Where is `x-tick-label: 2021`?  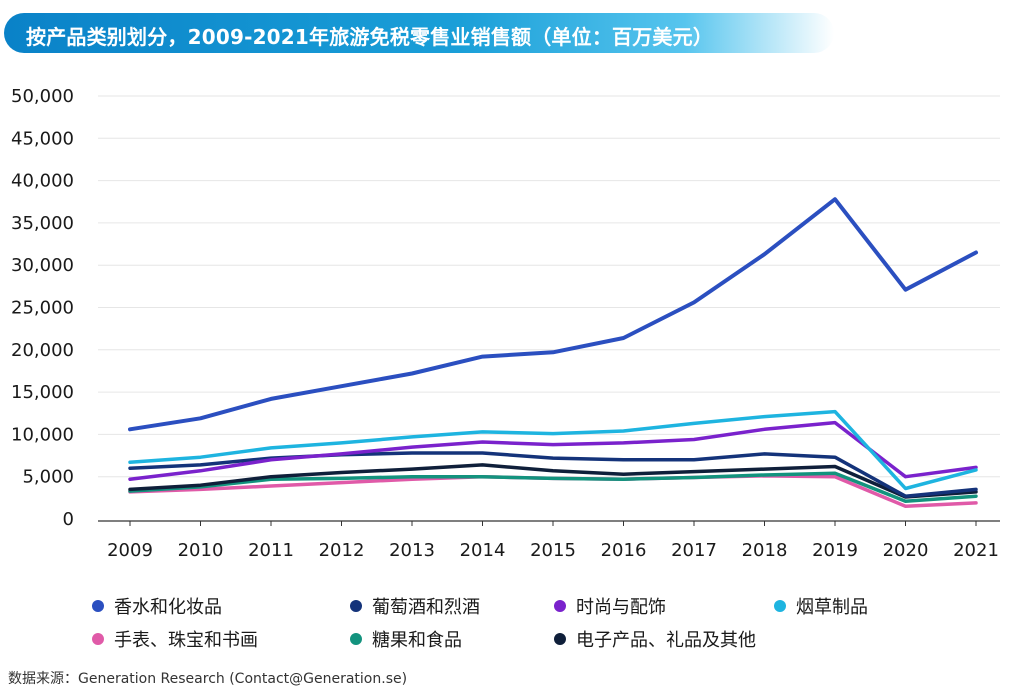
x-tick-label: 2021 is located at coordinates (976, 550).